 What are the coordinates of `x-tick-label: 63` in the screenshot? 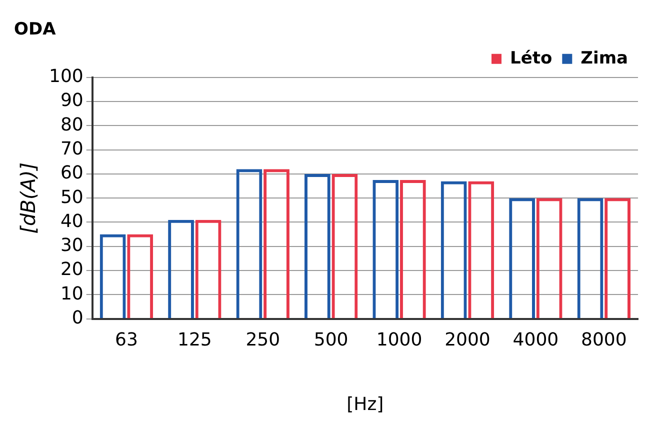 It's located at (126, 339).